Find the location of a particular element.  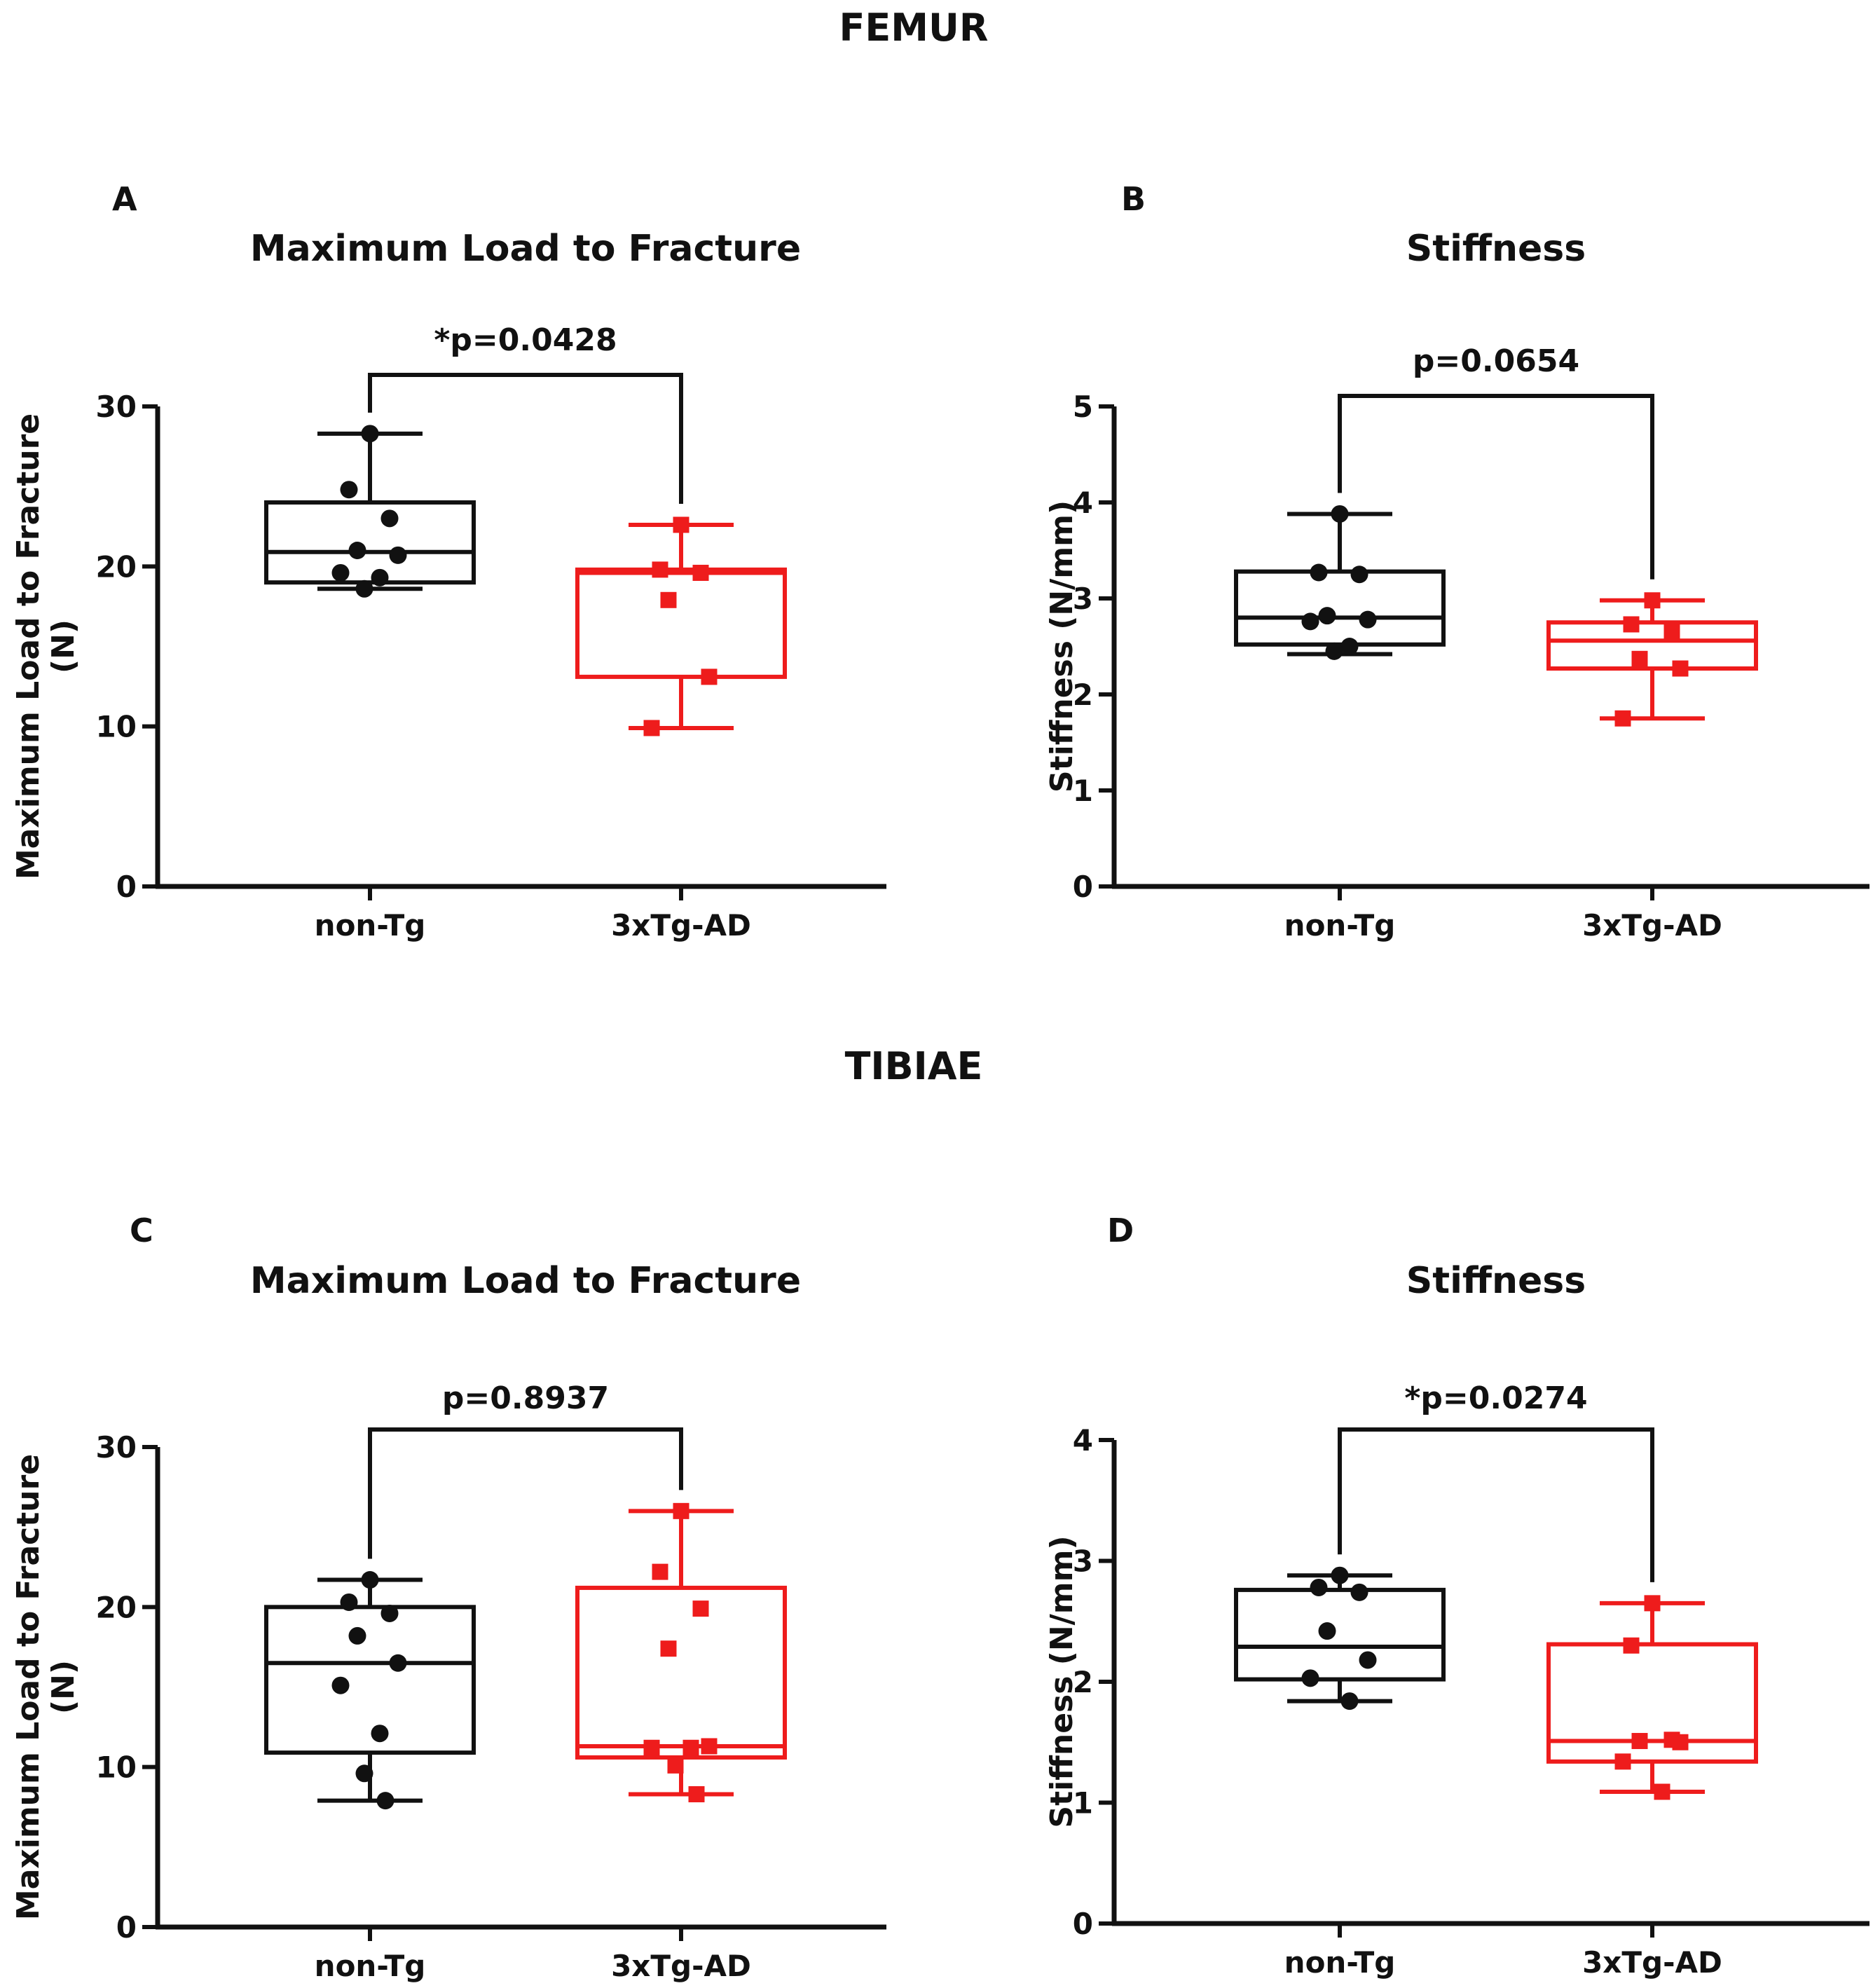

y-axis-label: Maximum Load to Fracture (N) is located at coordinates (46, 1687).